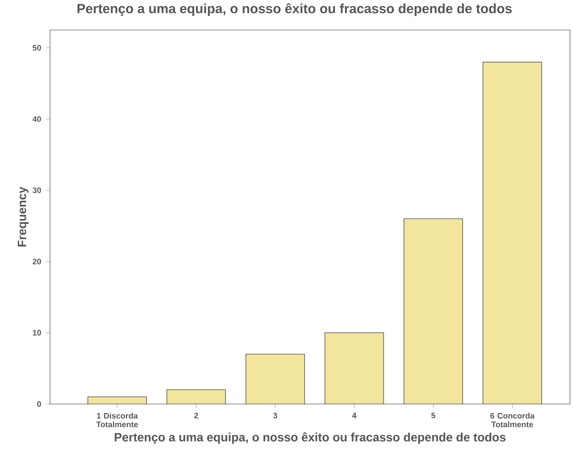 The image size is (573, 461). What do you see at coordinates (294, 9) in the screenshot?
I see `chart-title: Pertenço a uma equipa, o nosso êxito ou fracasso depende de todos` at bounding box center [294, 9].